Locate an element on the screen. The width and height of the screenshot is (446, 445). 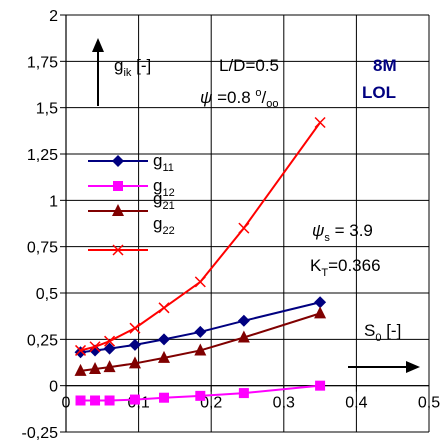
y-tick-label: 0,25 is located at coordinates (42, 340).